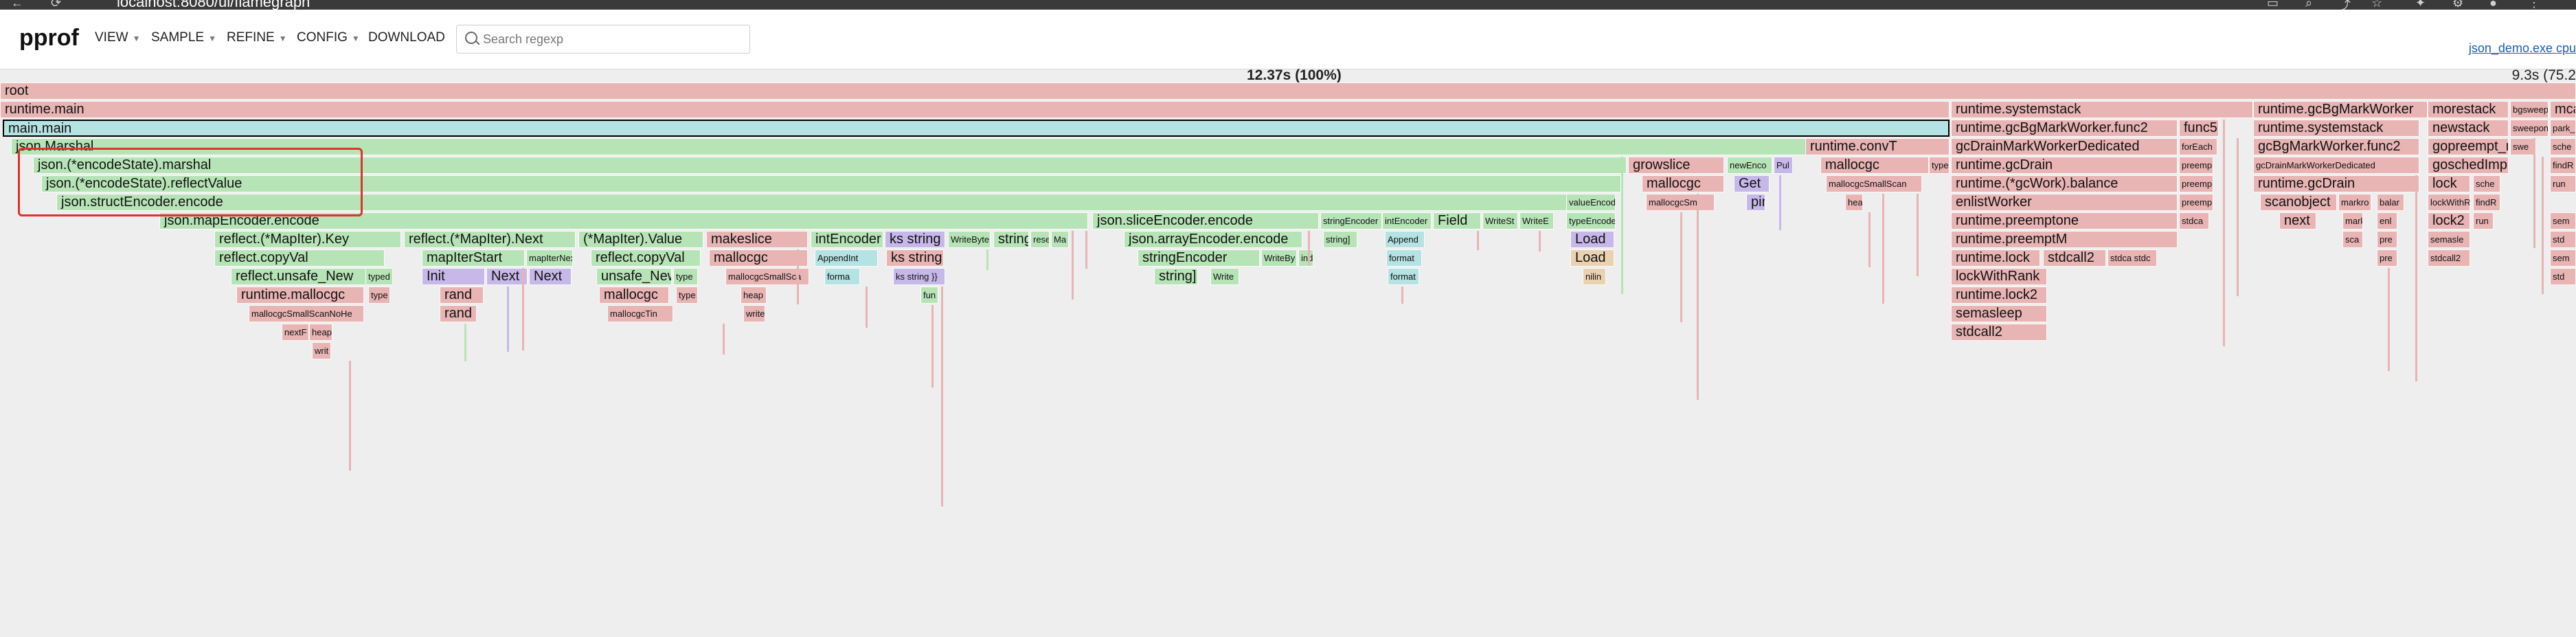 Image resolution: width=2576 pixels, height=637 pixels. What do you see at coordinates (462, 295) in the screenshot?
I see `flame-frame: rand` at bounding box center [462, 295].